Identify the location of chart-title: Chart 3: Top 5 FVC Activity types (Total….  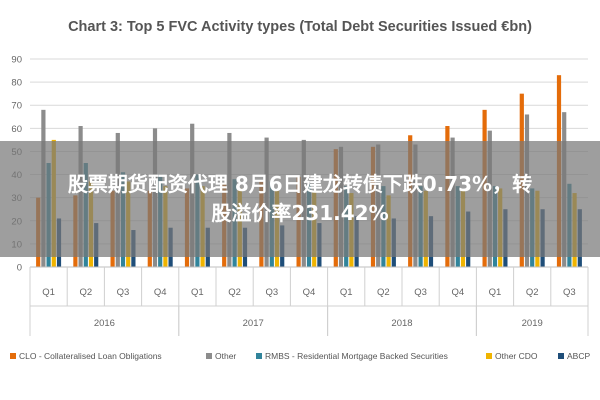
(300, 27).